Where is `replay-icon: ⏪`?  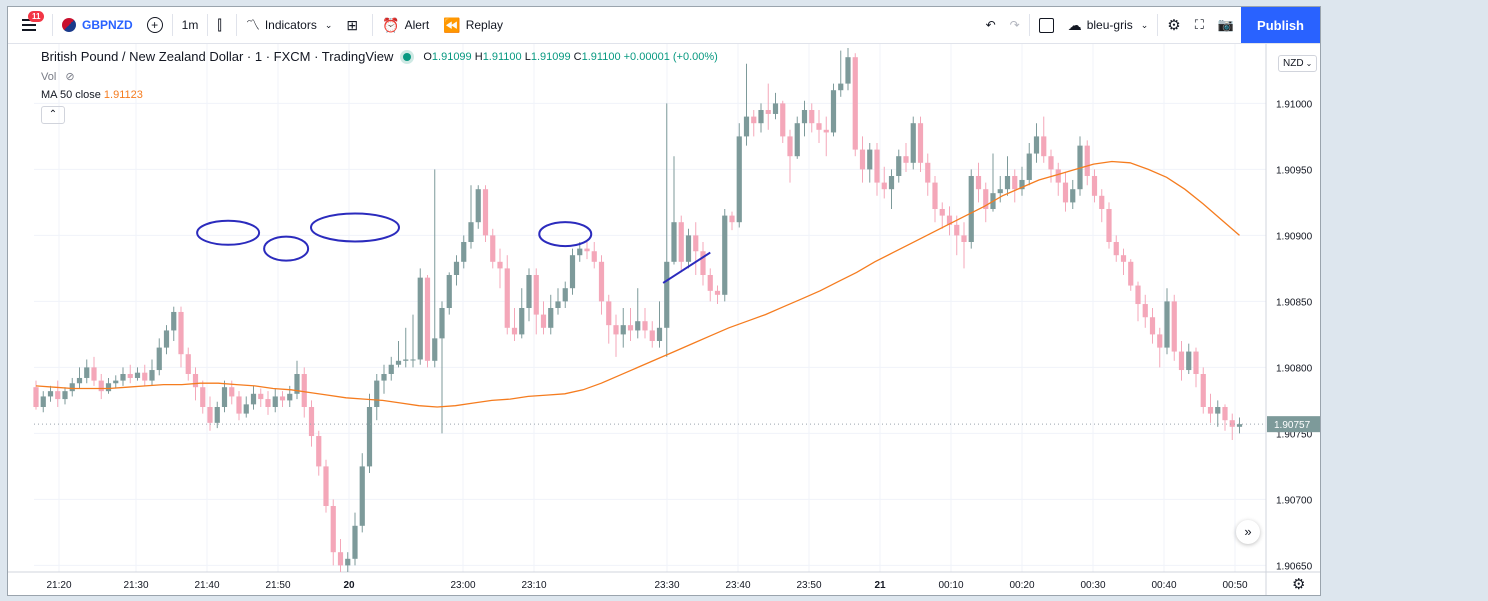
replay-icon: ⏪ is located at coordinates (452, 24).